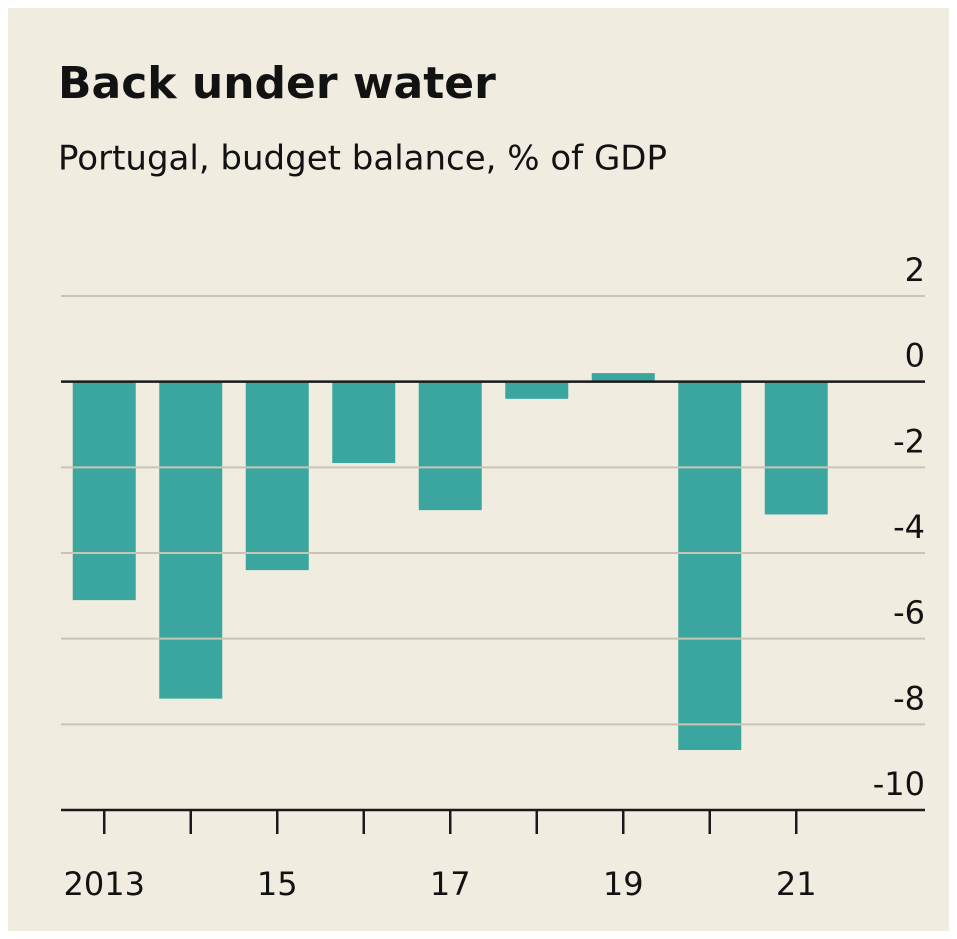  I want to click on x-tick-label: 21, so click(796, 884).